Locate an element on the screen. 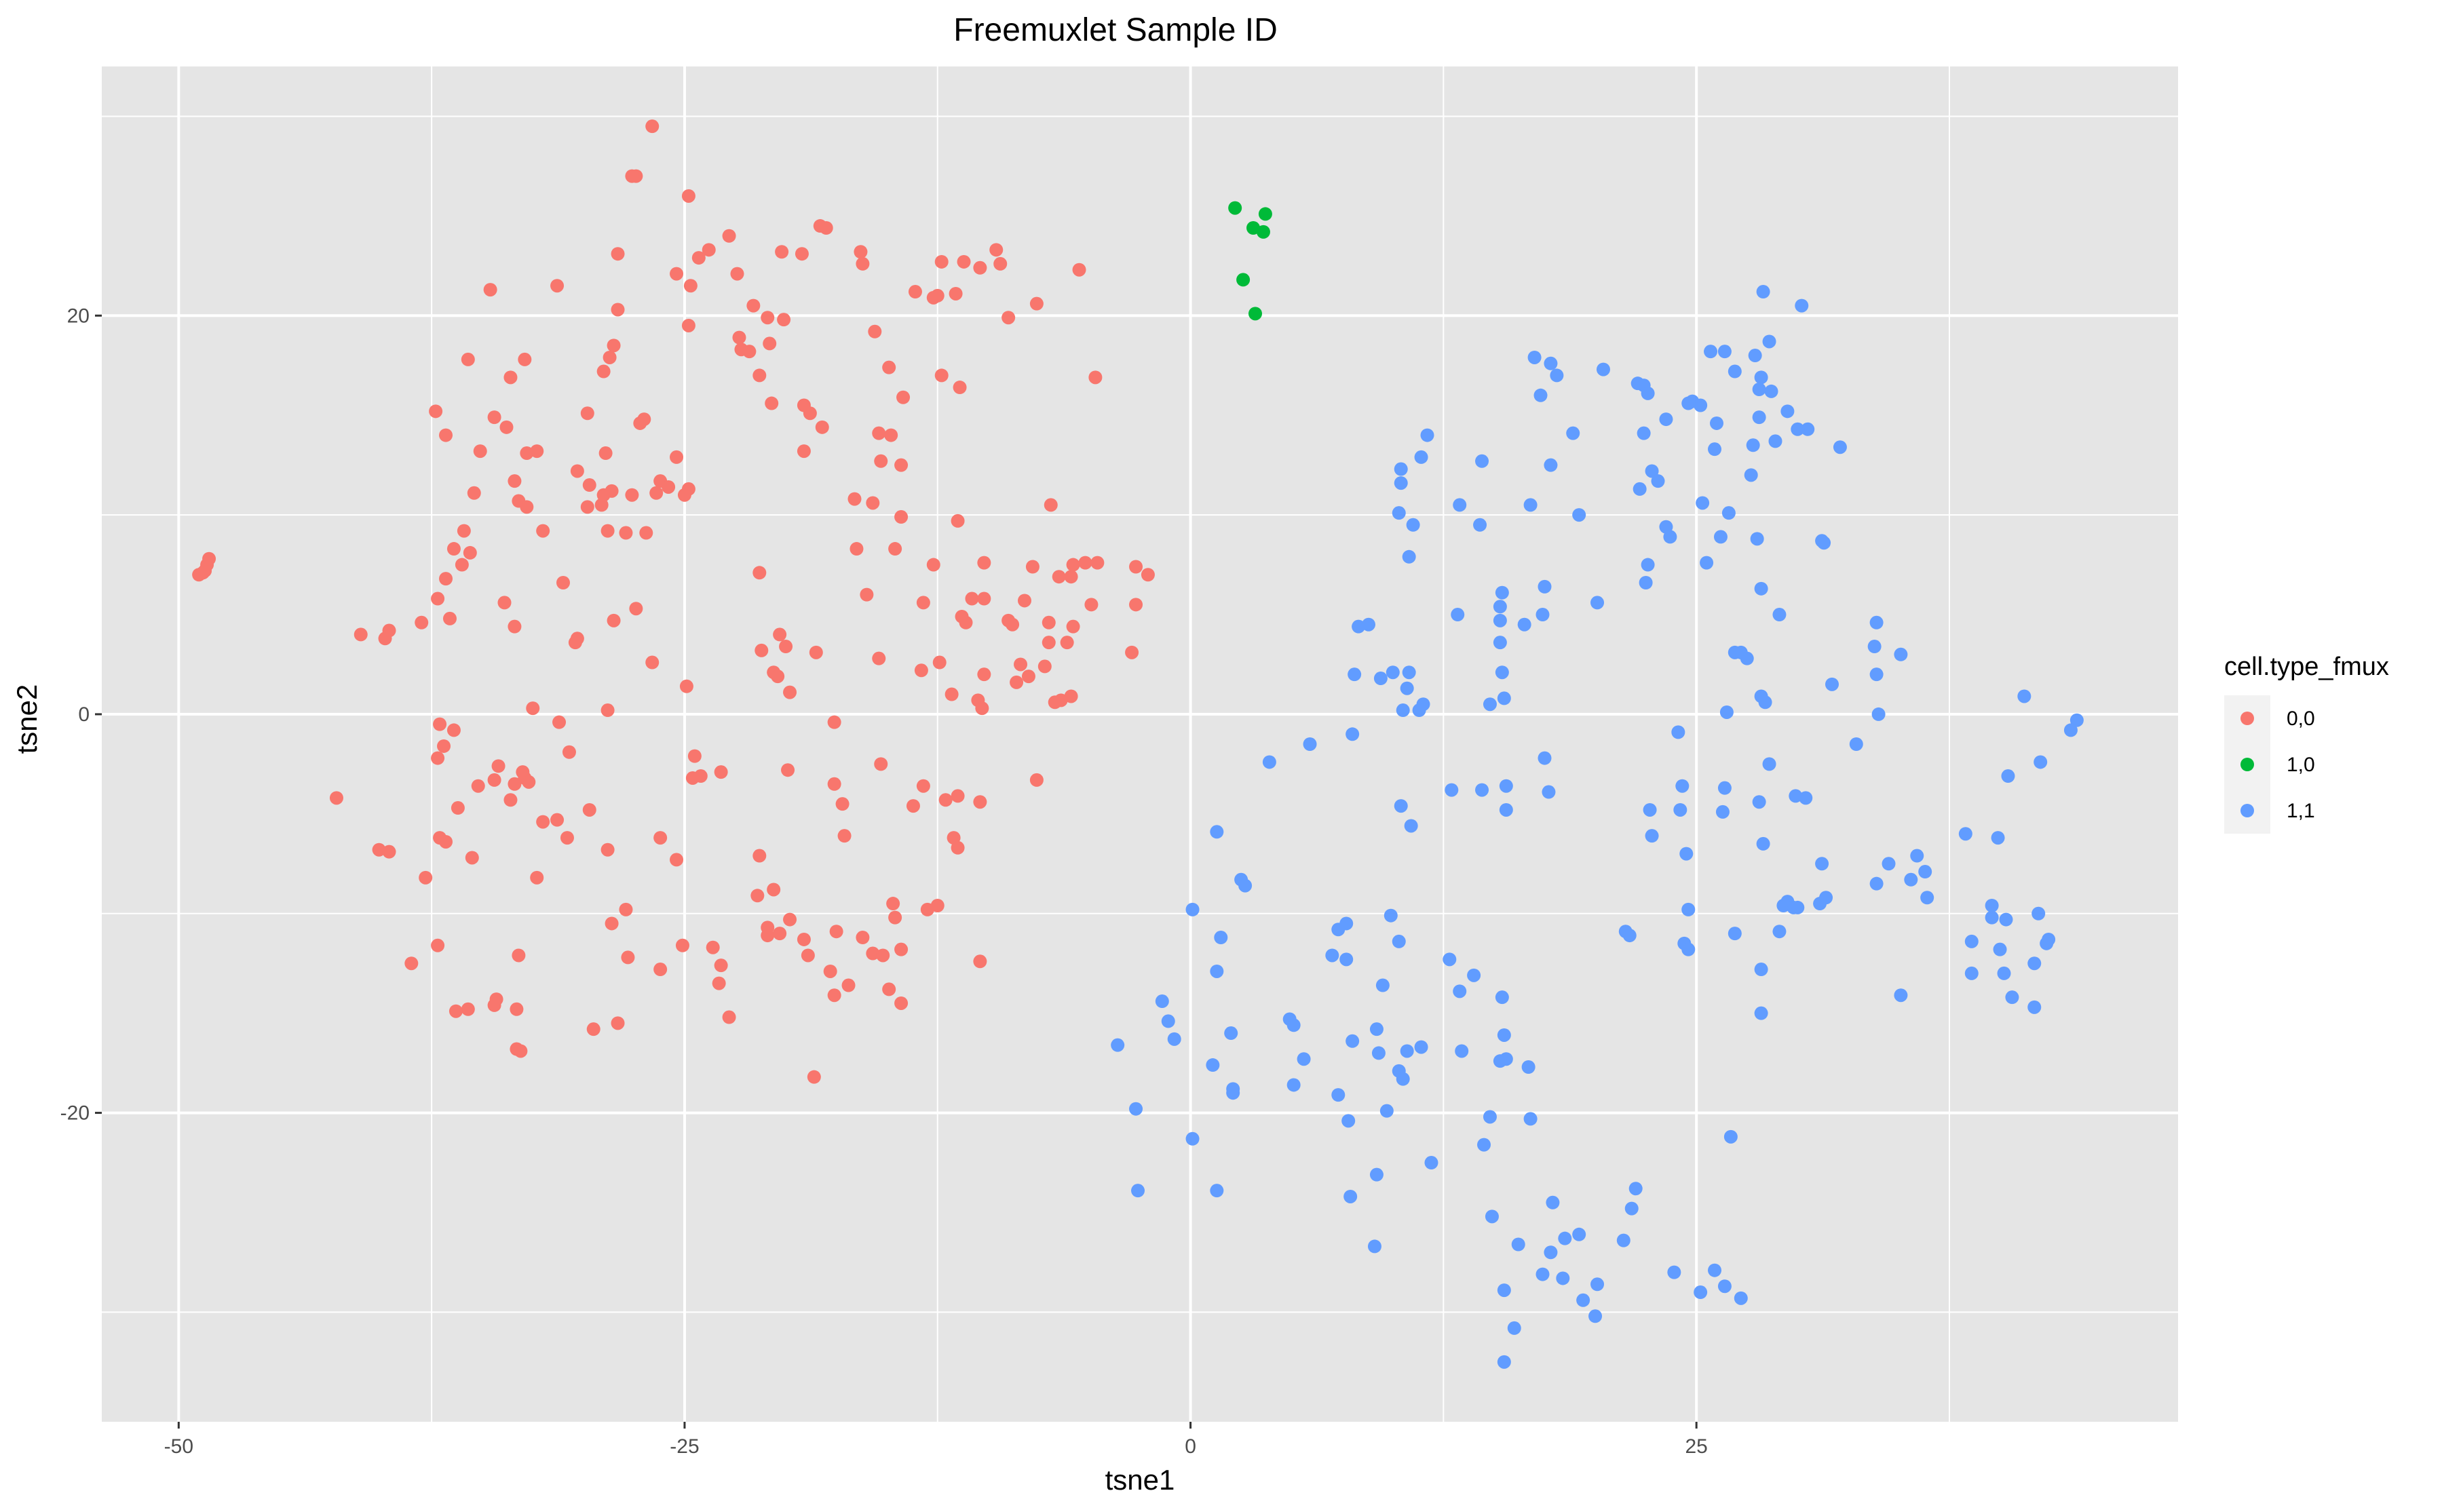  legend-title: cell.type_fmux is located at coordinates (2306, 667).